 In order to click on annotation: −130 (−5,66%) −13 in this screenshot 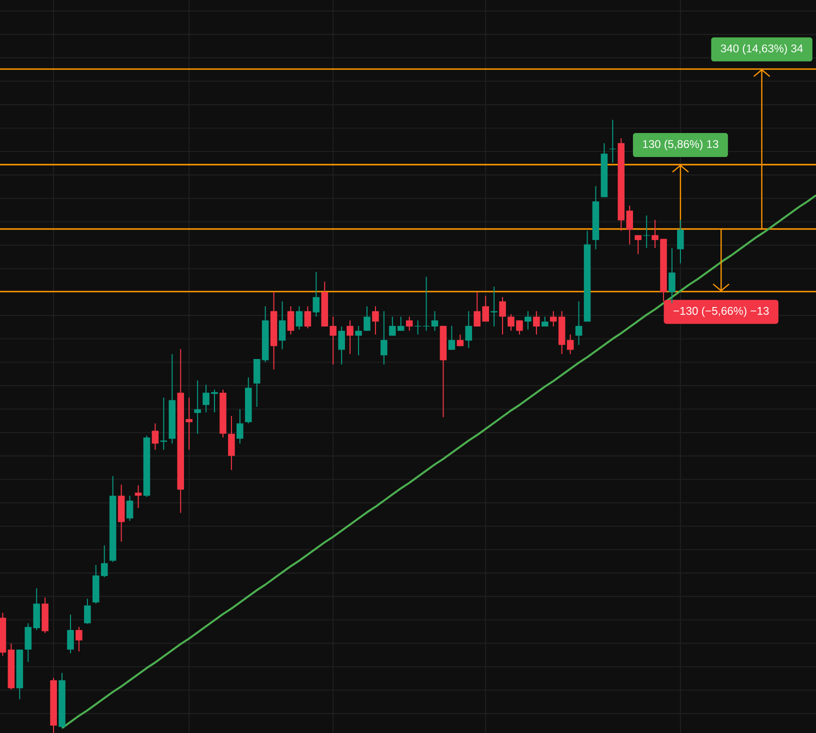, I will do `click(721, 312)`.